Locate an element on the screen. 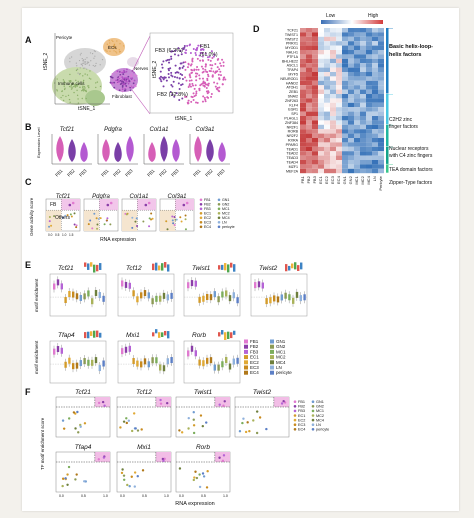 This screenshot has height=518, width=474. f-legend-label-GN1: GN1 is located at coordinates (320, 402).